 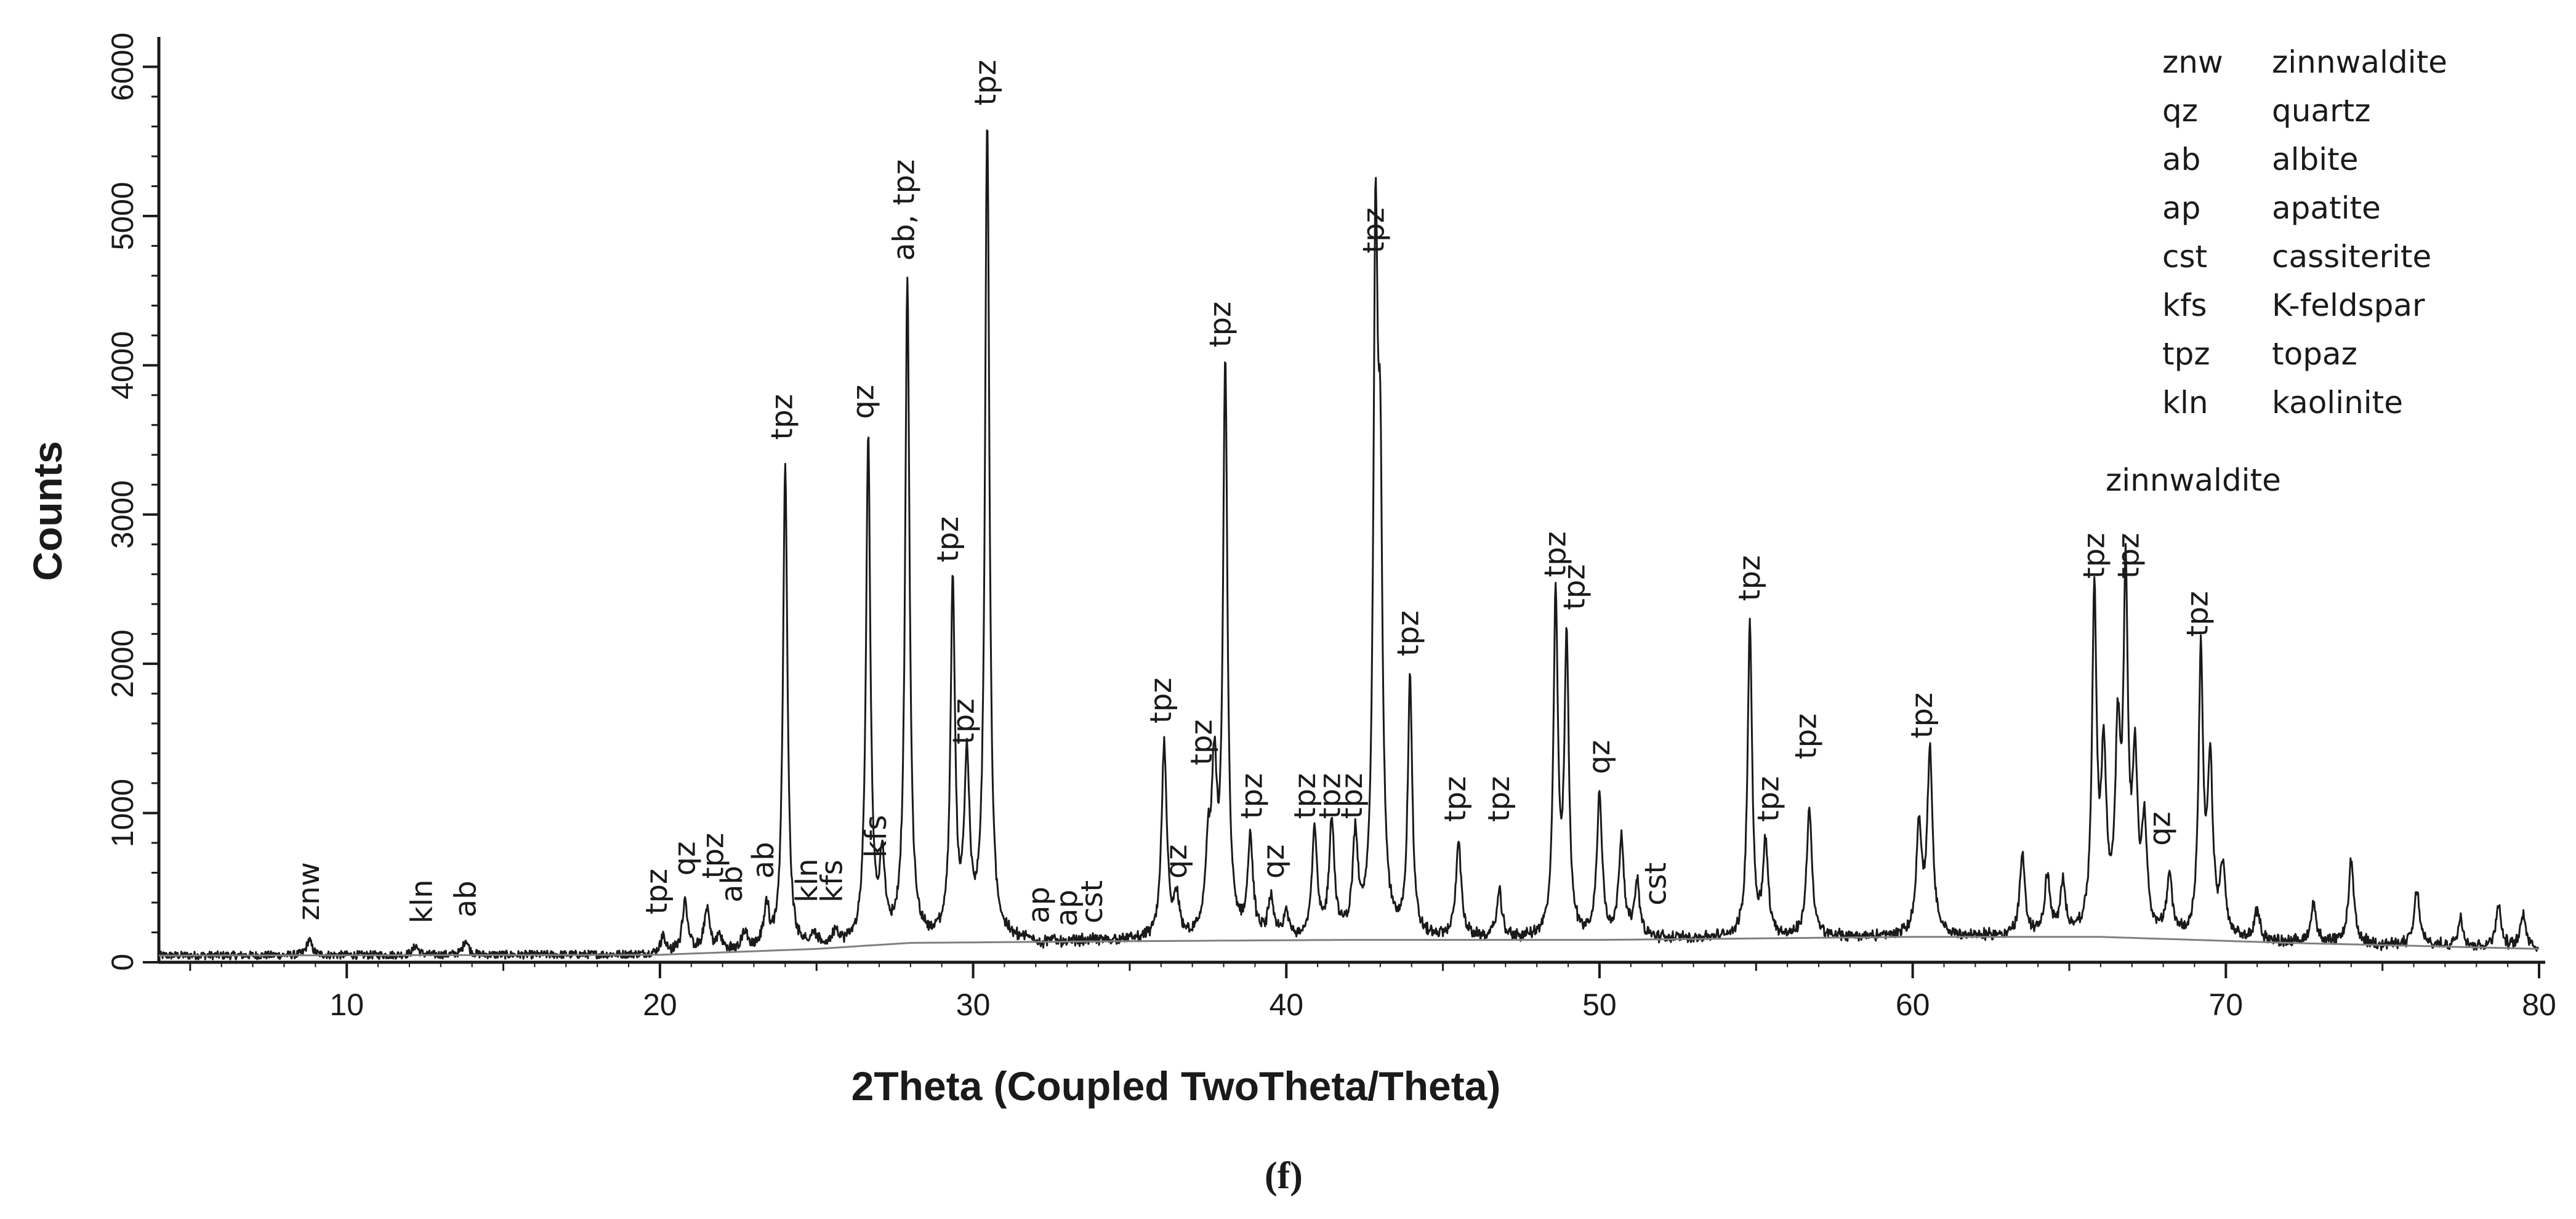 I want to click on panel-label: (f), so click(x=1284, y=1176).